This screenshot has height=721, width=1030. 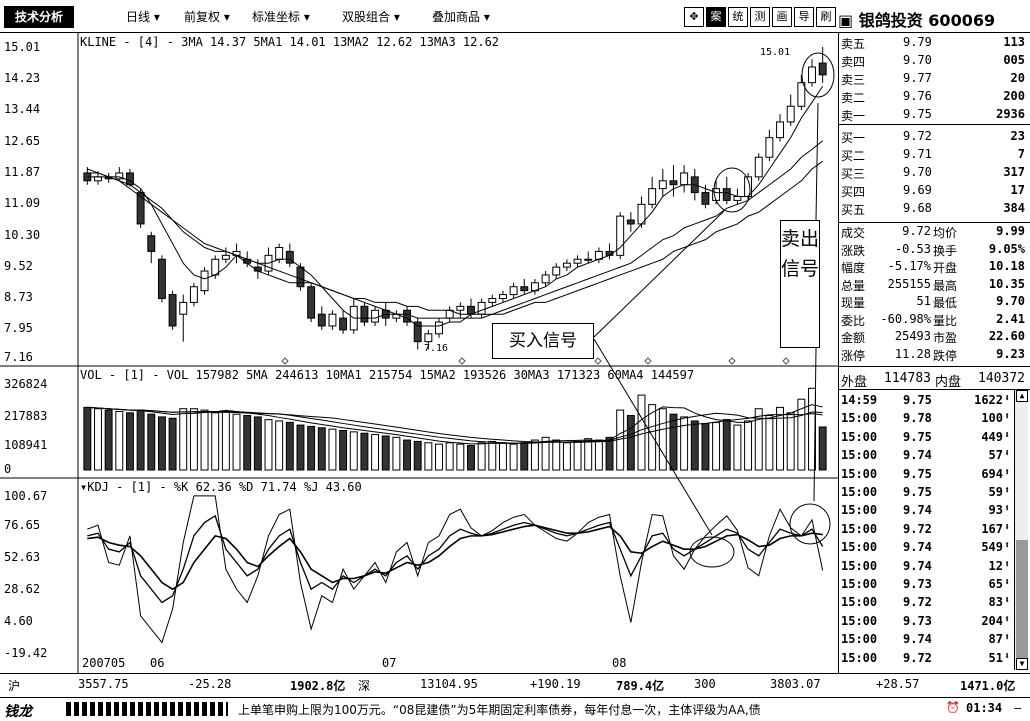 I want to click on stat-row: 成交 9.72 均价 9.99, so click(x=934, y=232).